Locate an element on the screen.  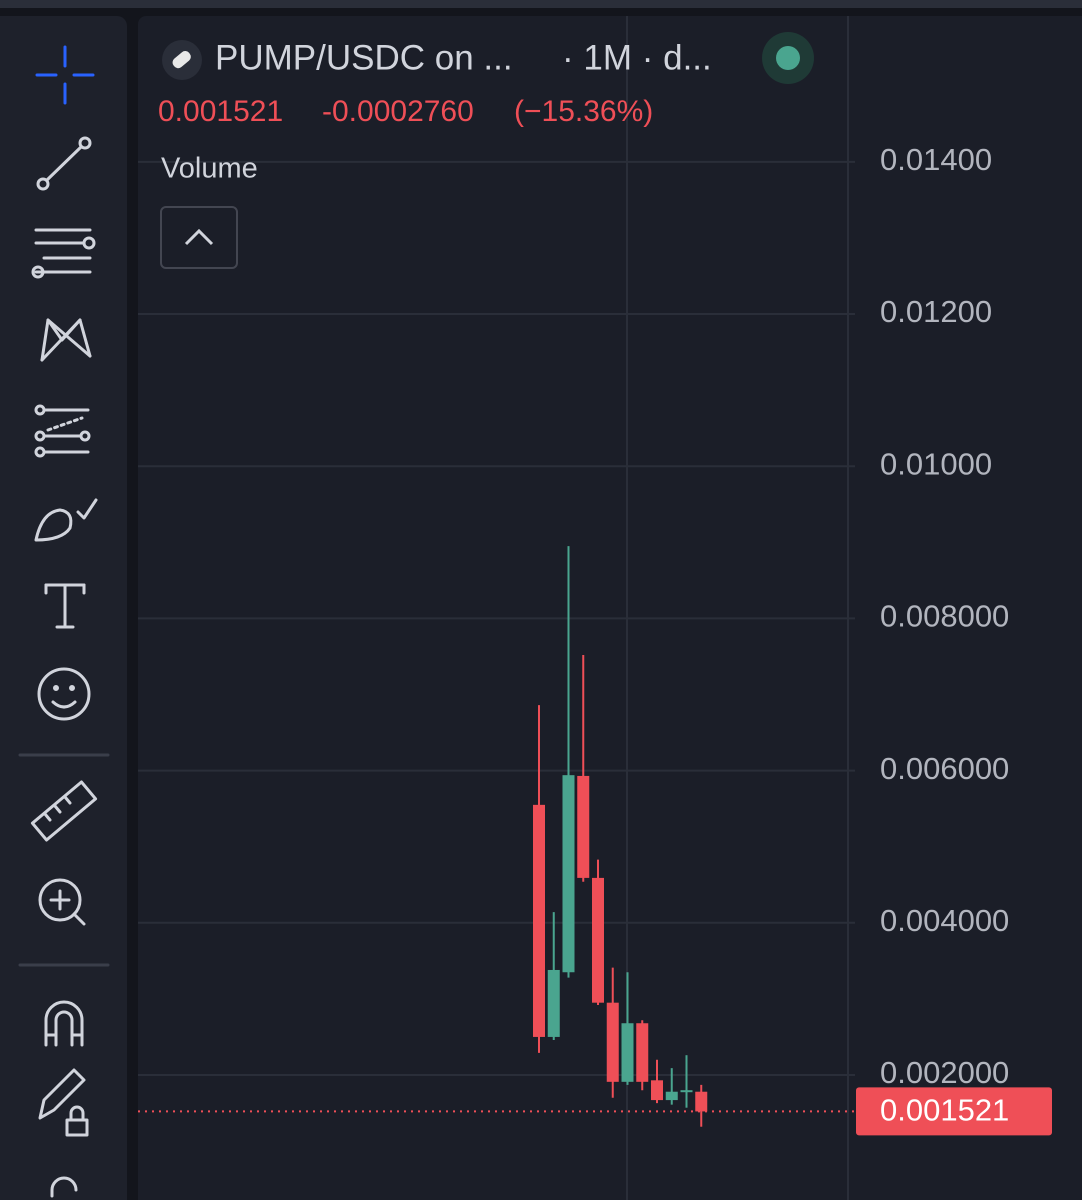
brush-tool is located at coordinates (66, 520).